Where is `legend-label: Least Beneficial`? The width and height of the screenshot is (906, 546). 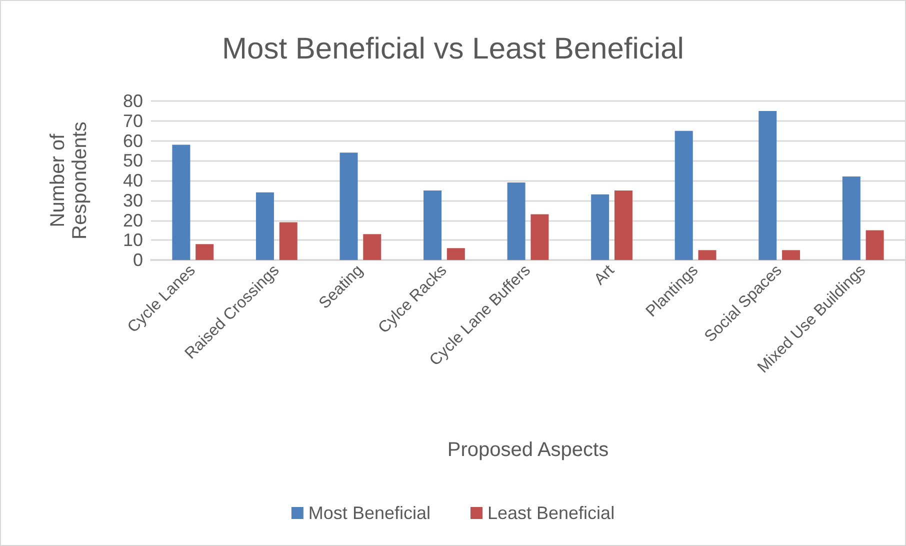 legend-label: Least Beneficial is located at coordinates (551, 513).